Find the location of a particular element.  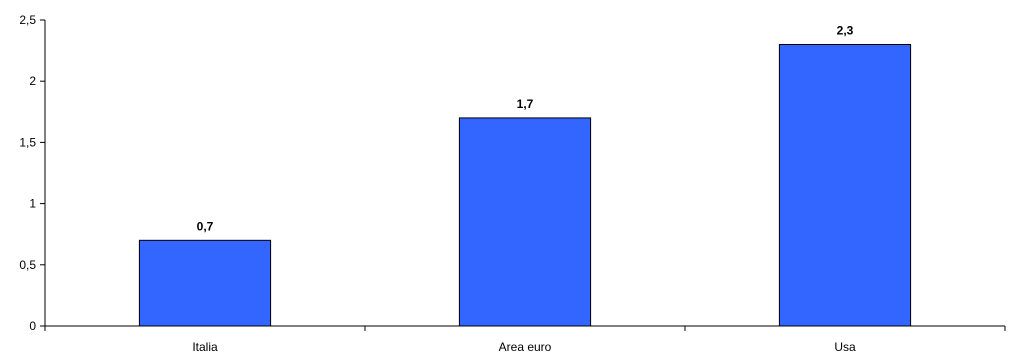

y-tick-label: 1 is located at coordinates (32, 204).